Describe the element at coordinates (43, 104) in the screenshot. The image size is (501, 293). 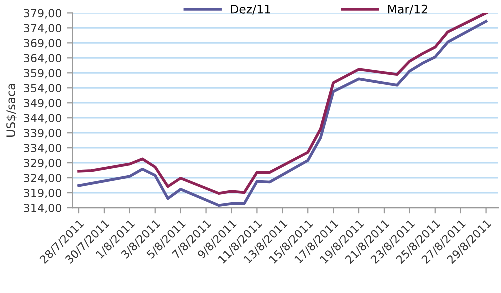
I see `y-tick-label: 349,00` at that location.